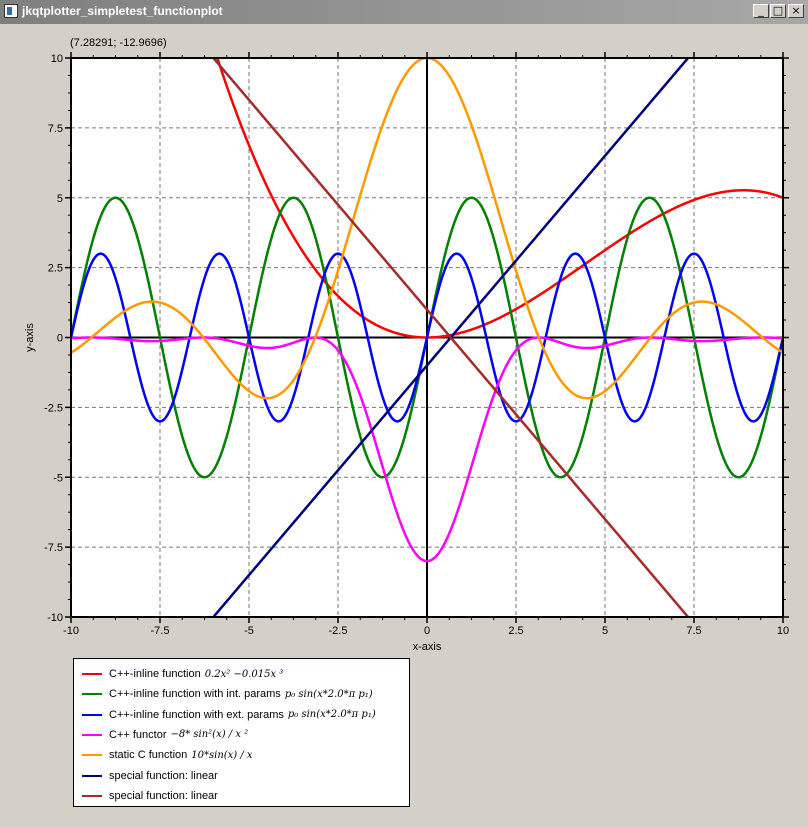  I want to click on legend-label: C++-inline function with int. params, so click(195, 694).